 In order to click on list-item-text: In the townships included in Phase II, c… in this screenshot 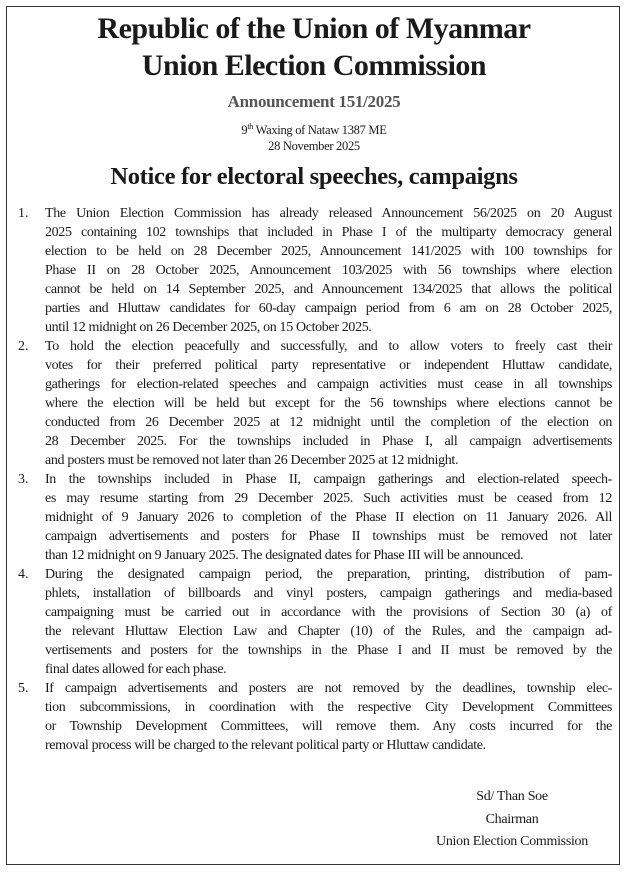, I will do `click(328, 517)`.